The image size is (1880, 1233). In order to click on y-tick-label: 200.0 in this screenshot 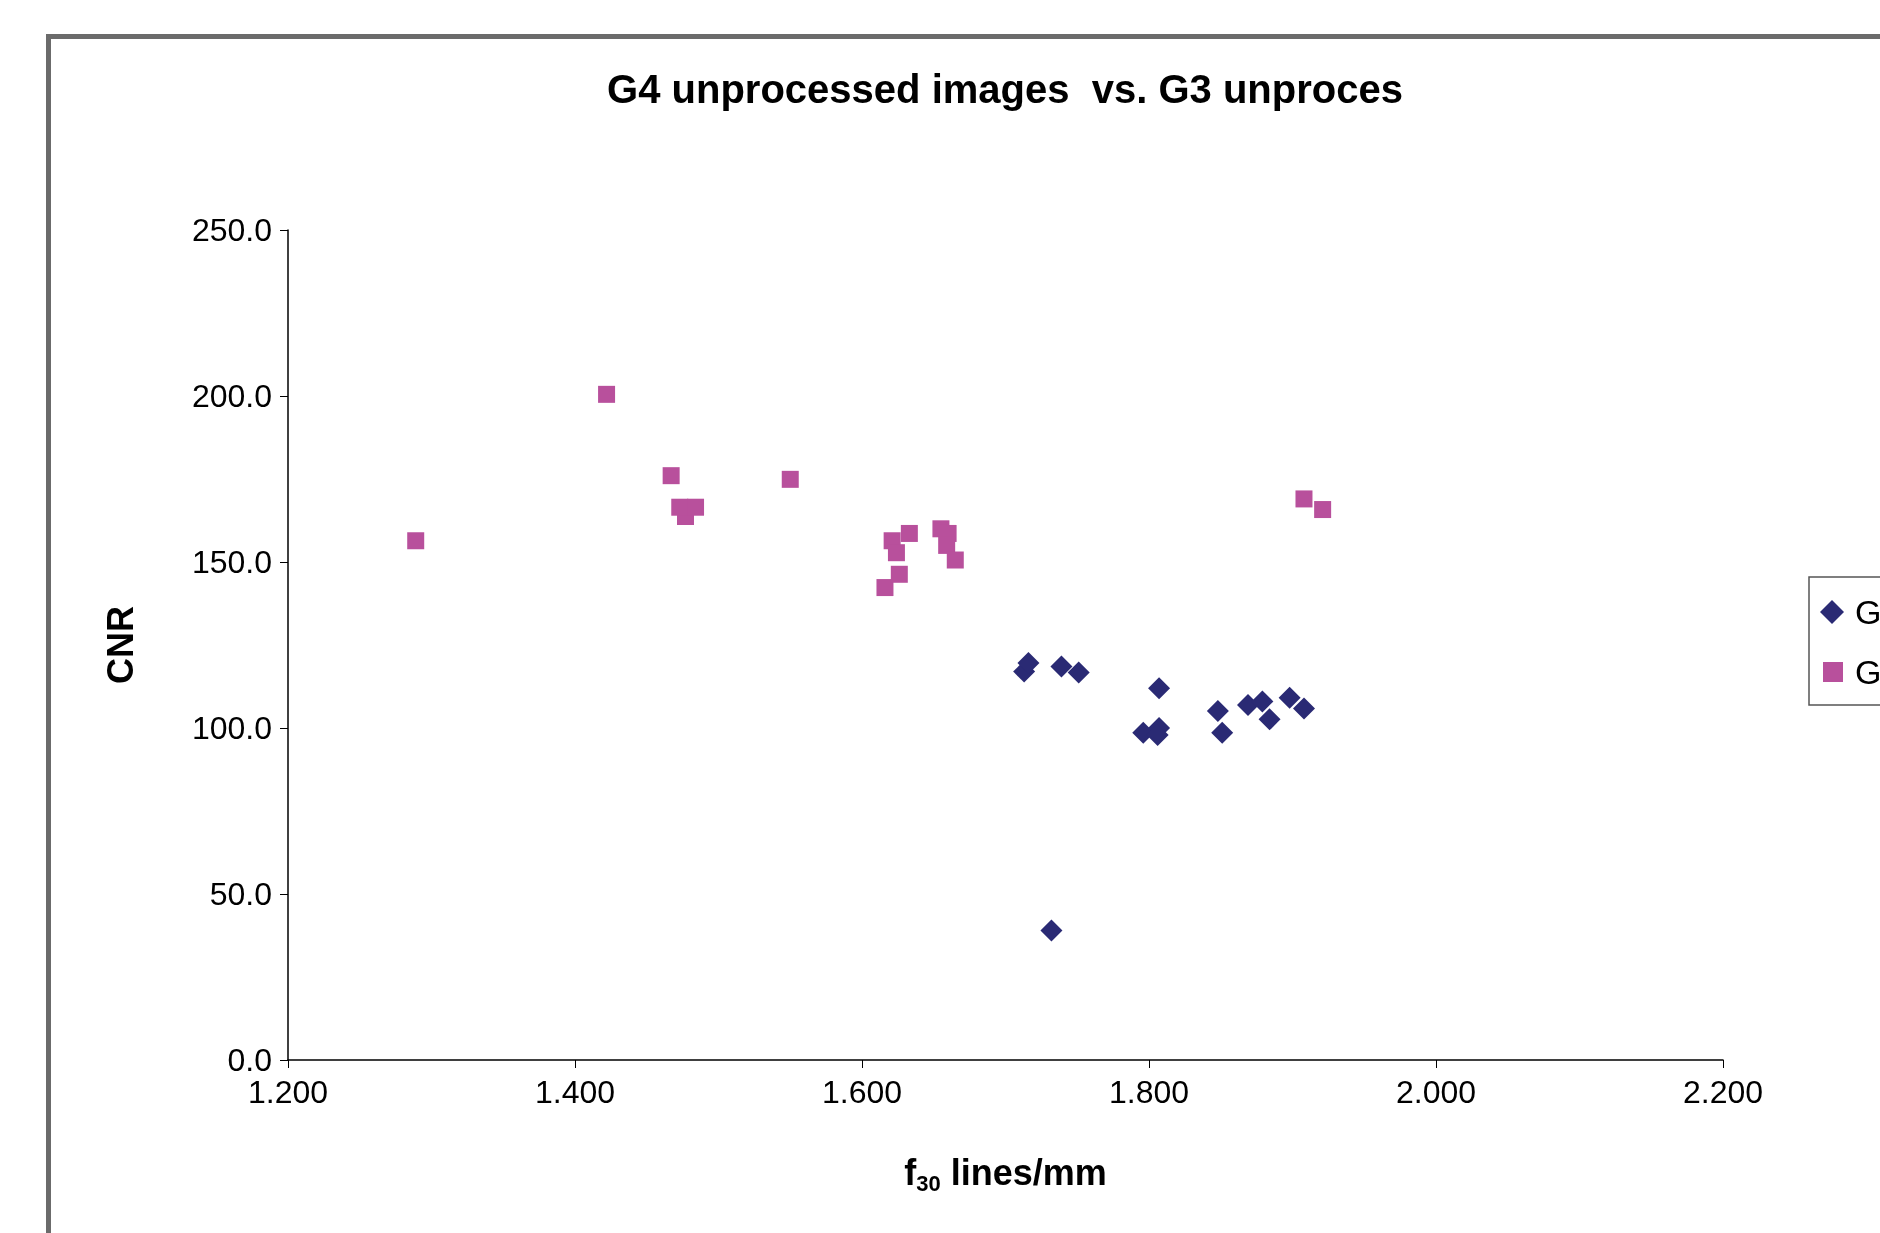, I will do `click(231, 396)`.